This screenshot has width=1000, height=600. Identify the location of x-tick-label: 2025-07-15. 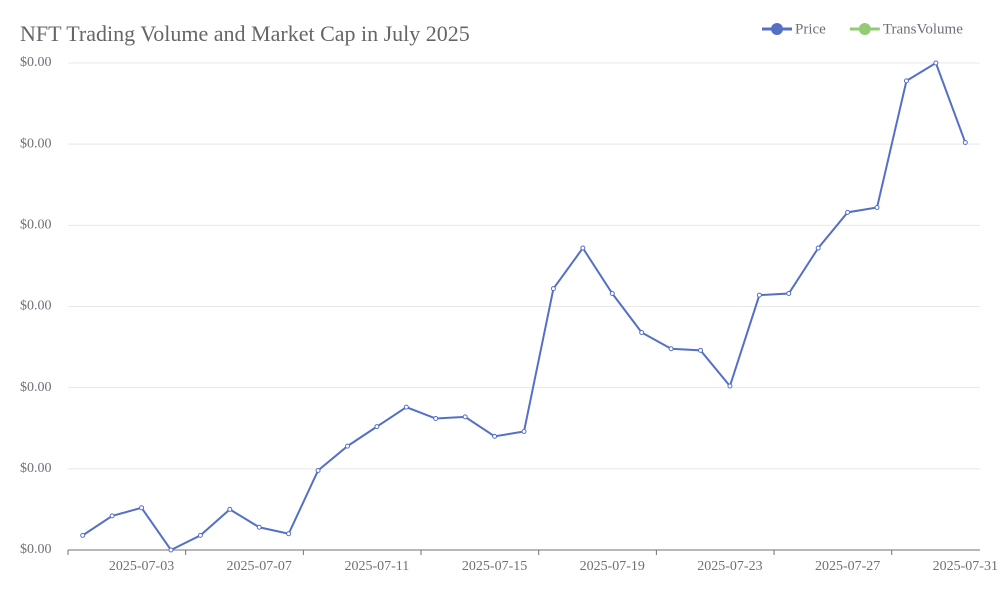
(494, 566).